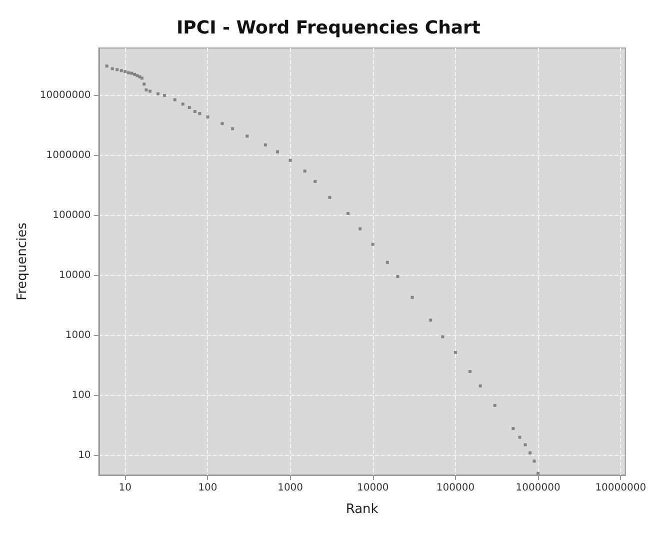  I want to click on x-tick-label: 10000, so click(372, 488).